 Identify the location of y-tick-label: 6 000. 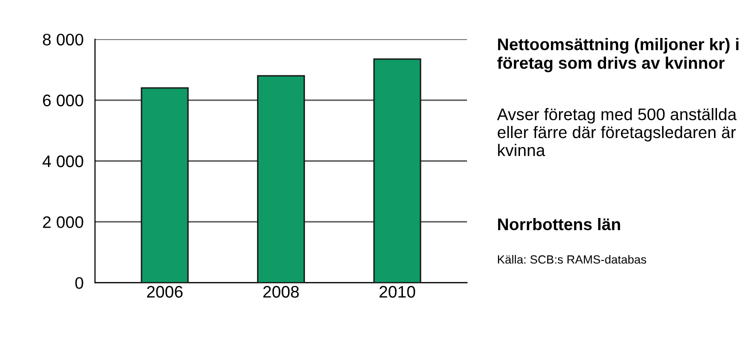
(63, 100).